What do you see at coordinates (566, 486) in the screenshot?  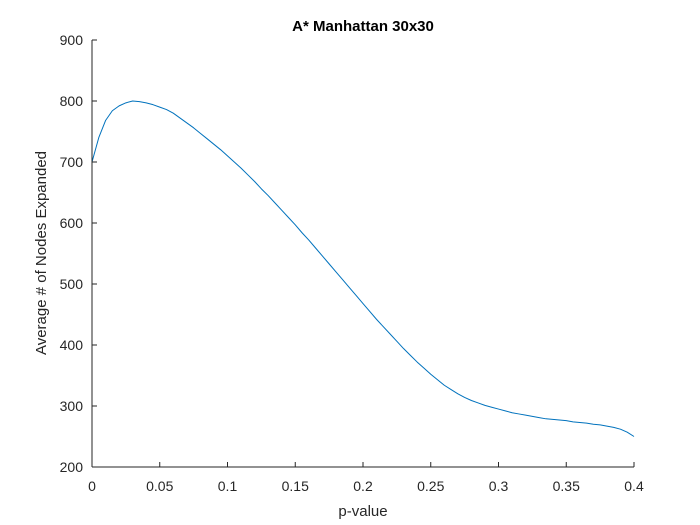 I see `x-tick-label: 0.35` at bounding box center [566, 486].